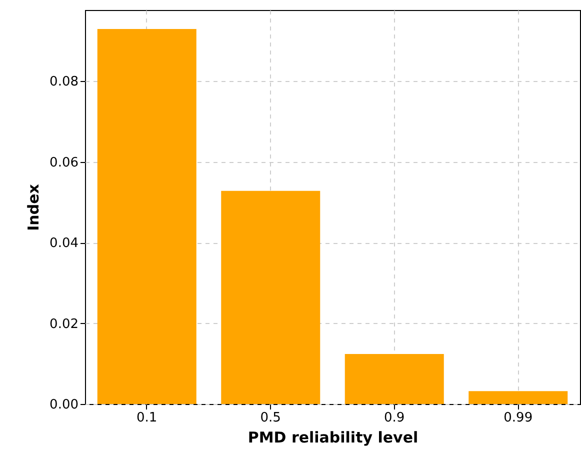 Image resolution: width=581 pixels, height=458 pixels. Describe the element at coordinates (270, 418) in the screenshot. I see `x-tick-label: 0.5` at that location.